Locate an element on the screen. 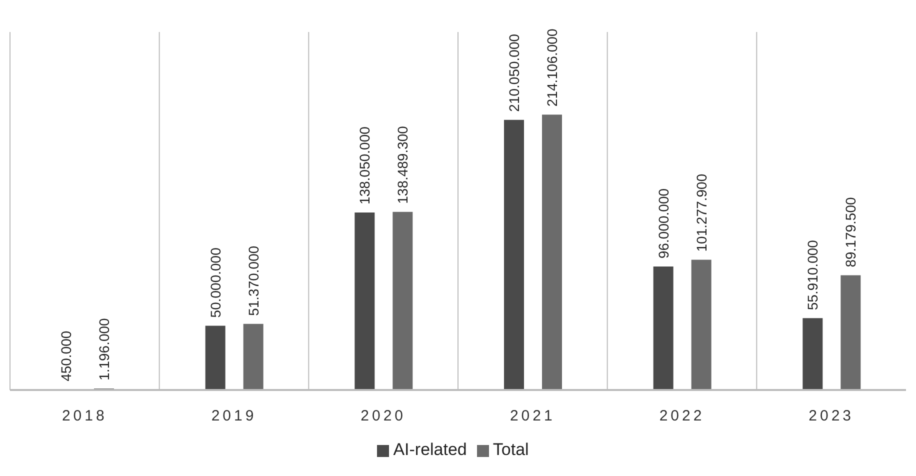 The width and height of the screenshot is (916, 476). data-label: 50.000.000 is located at coordinates (215, 282).